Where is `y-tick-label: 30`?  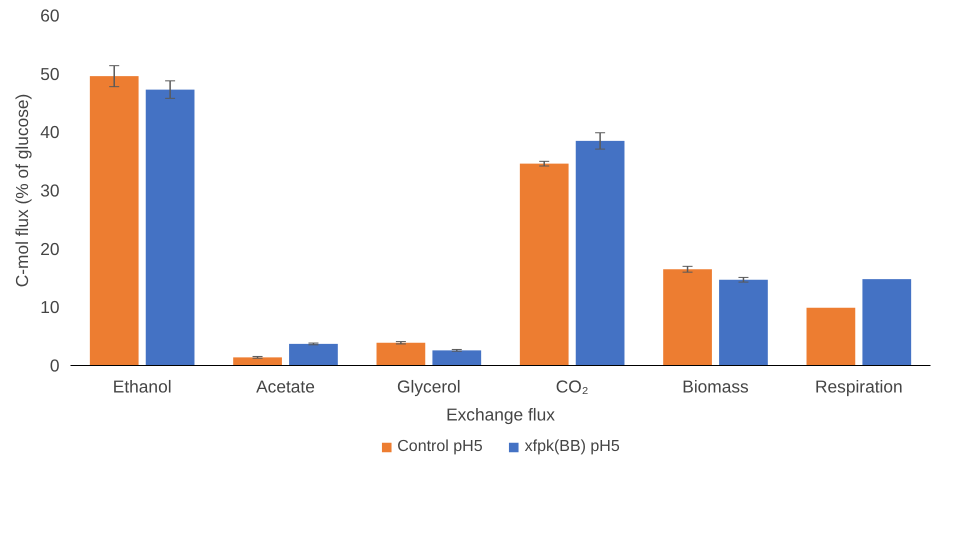 y-tick-label: 30 is located at coordinates (50, 190).